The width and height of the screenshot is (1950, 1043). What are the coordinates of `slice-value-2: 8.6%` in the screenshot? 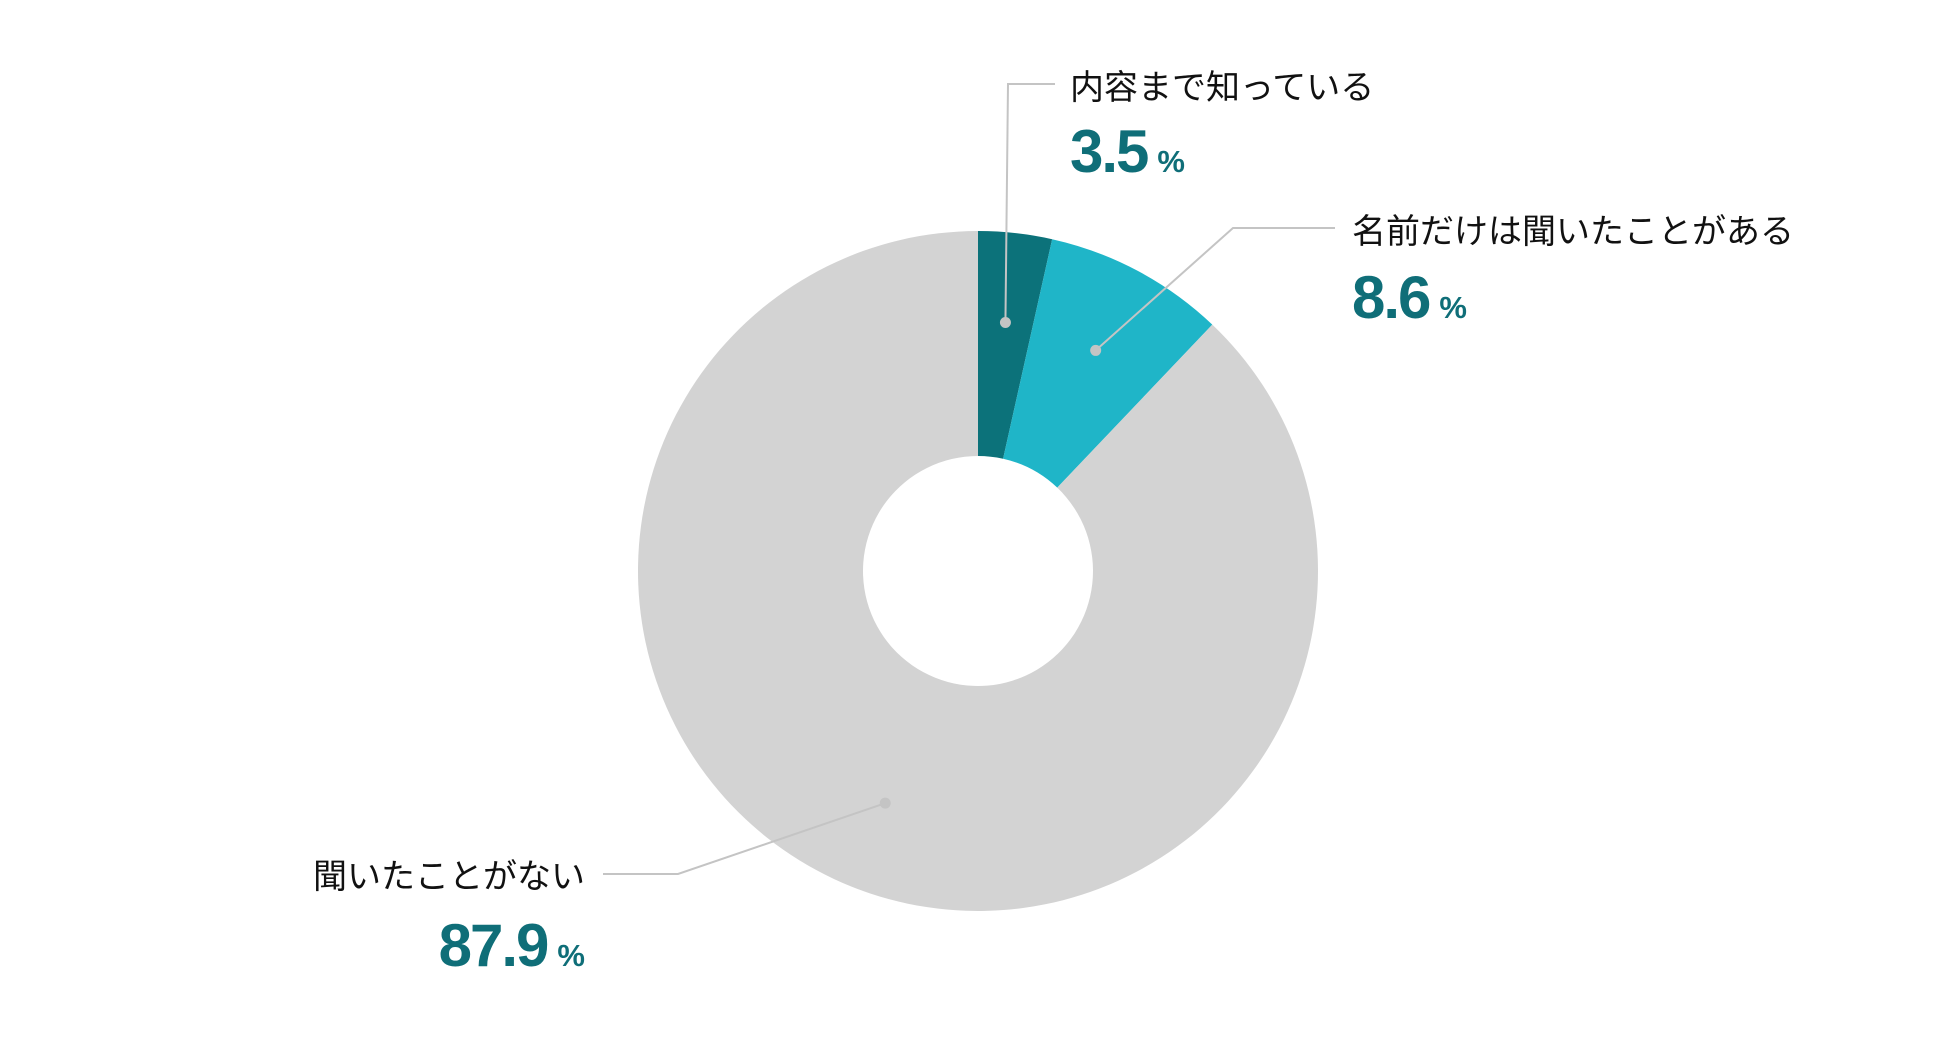 It's located at (1409, 297).